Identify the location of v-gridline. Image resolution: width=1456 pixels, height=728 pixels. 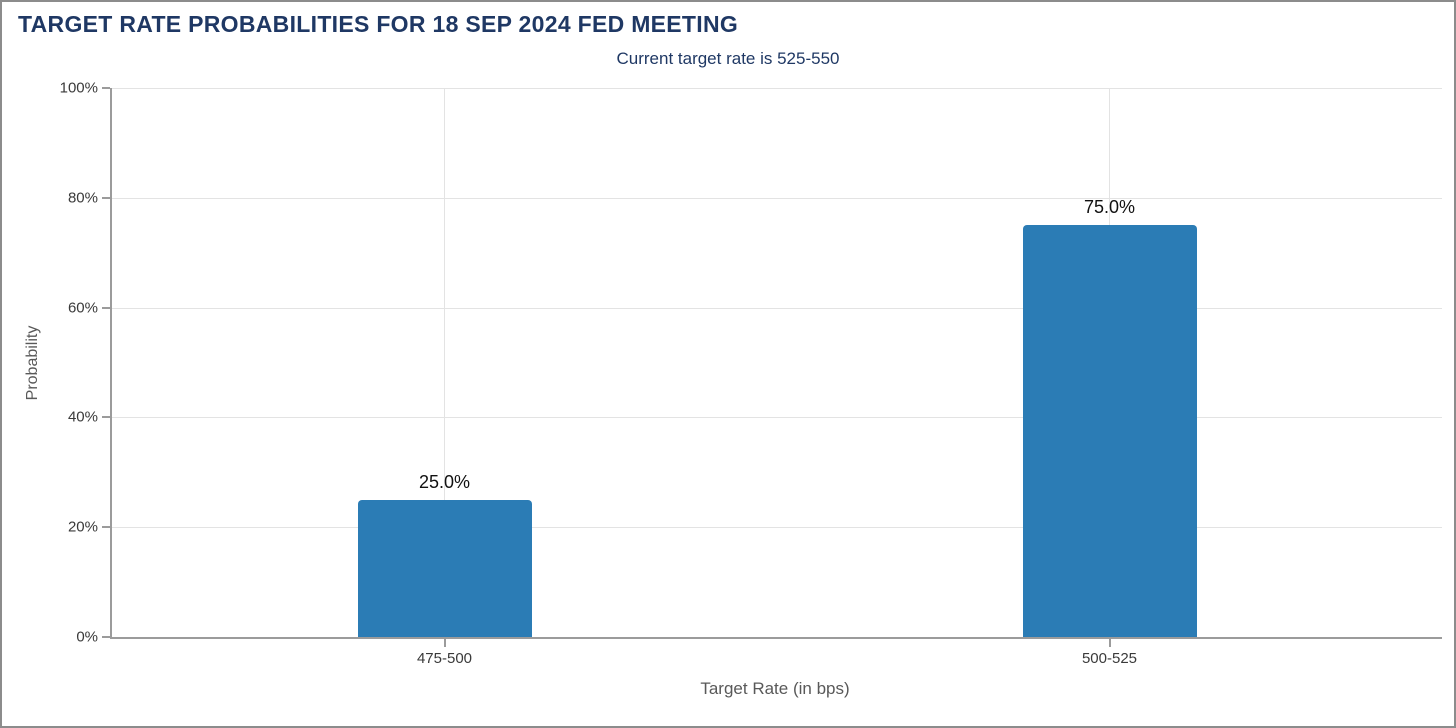
(444, 362).